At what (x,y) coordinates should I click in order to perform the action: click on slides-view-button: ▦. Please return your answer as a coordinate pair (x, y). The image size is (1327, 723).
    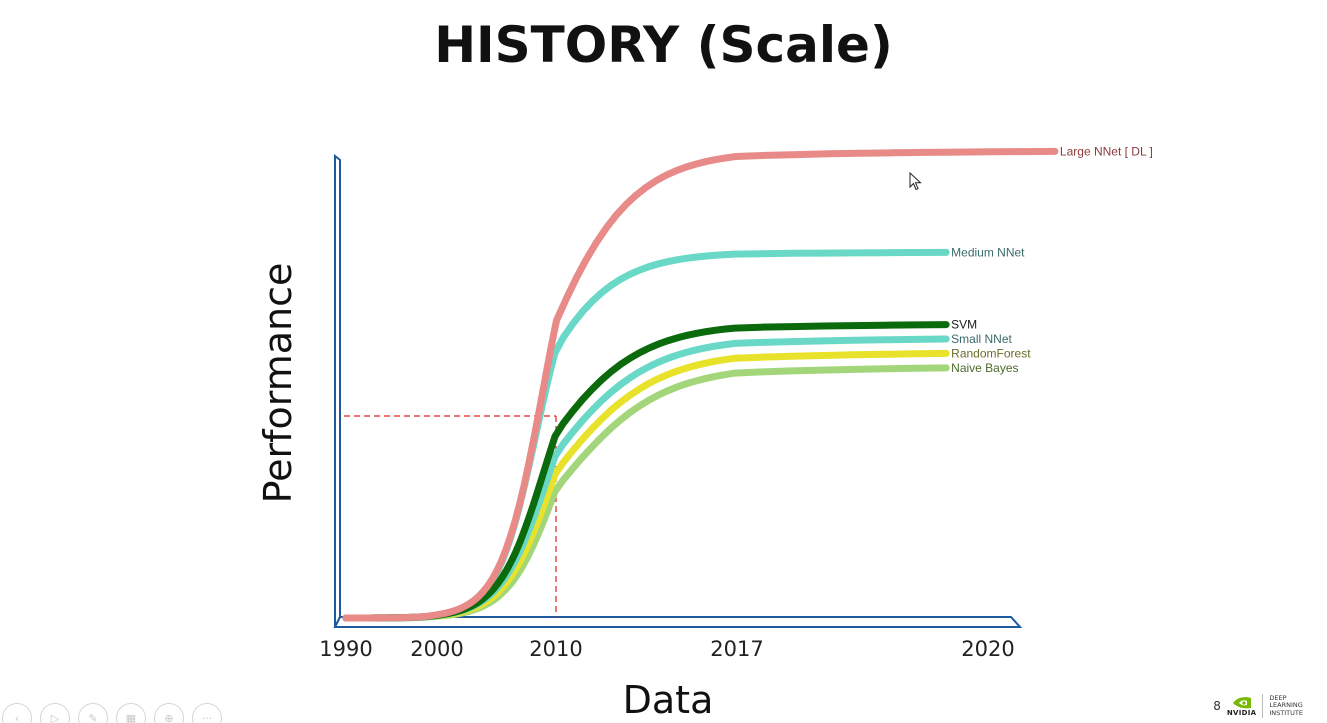
    Looking at the image, I should click on (131, 713).